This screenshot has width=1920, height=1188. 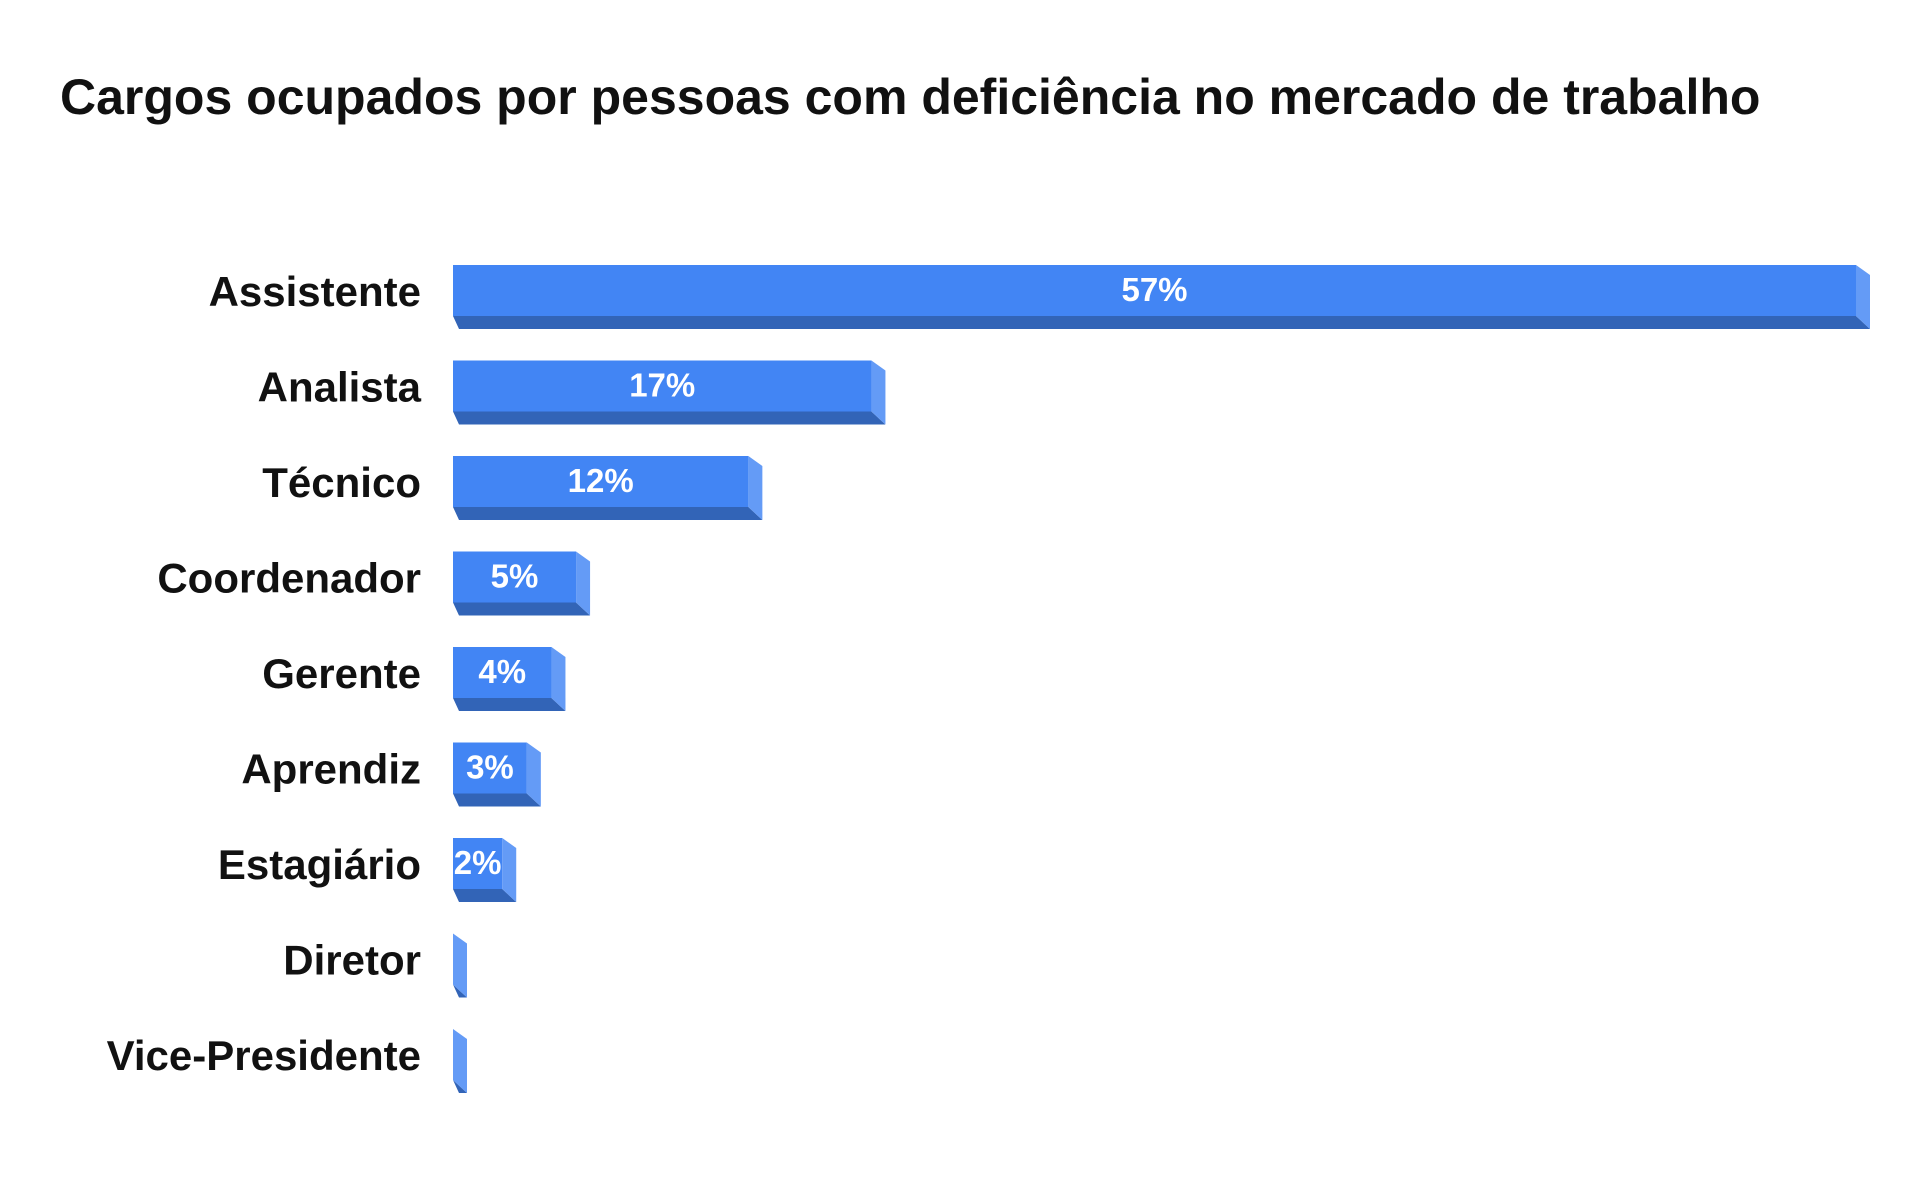 I want to click on data-label: 3%, so click(x=490, y=767).